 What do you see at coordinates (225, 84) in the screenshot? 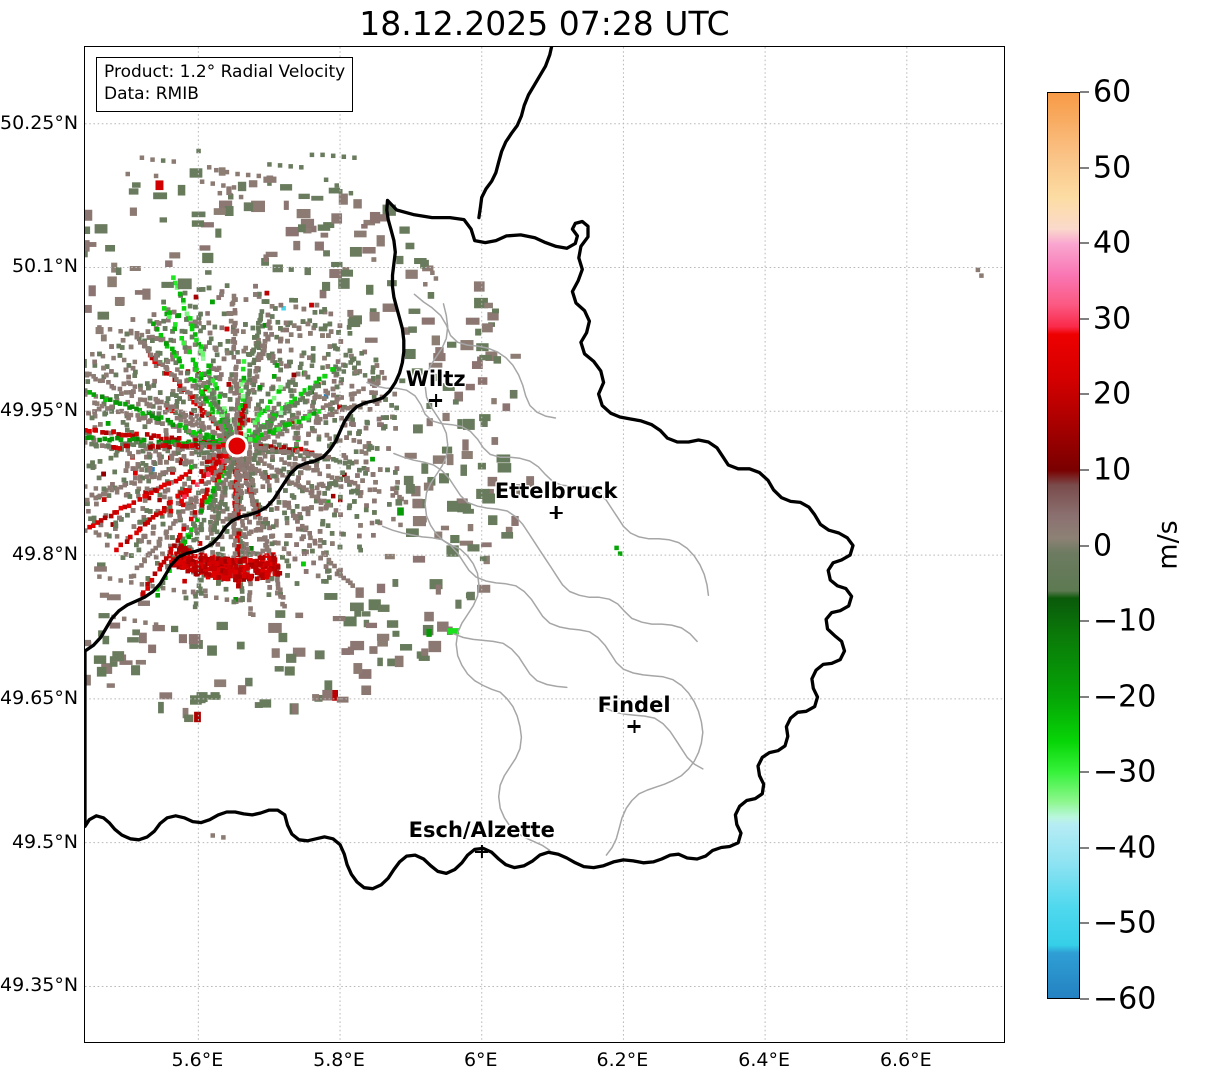
I see `product-info-box: Product: 1.2° Radial Velocity Data: RMIB` at bounding box center [225, 84].